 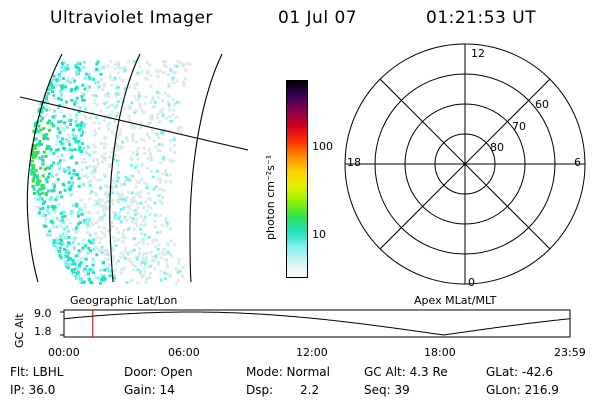 I want to click on geo-grid-line, so click(x=134, y=123).